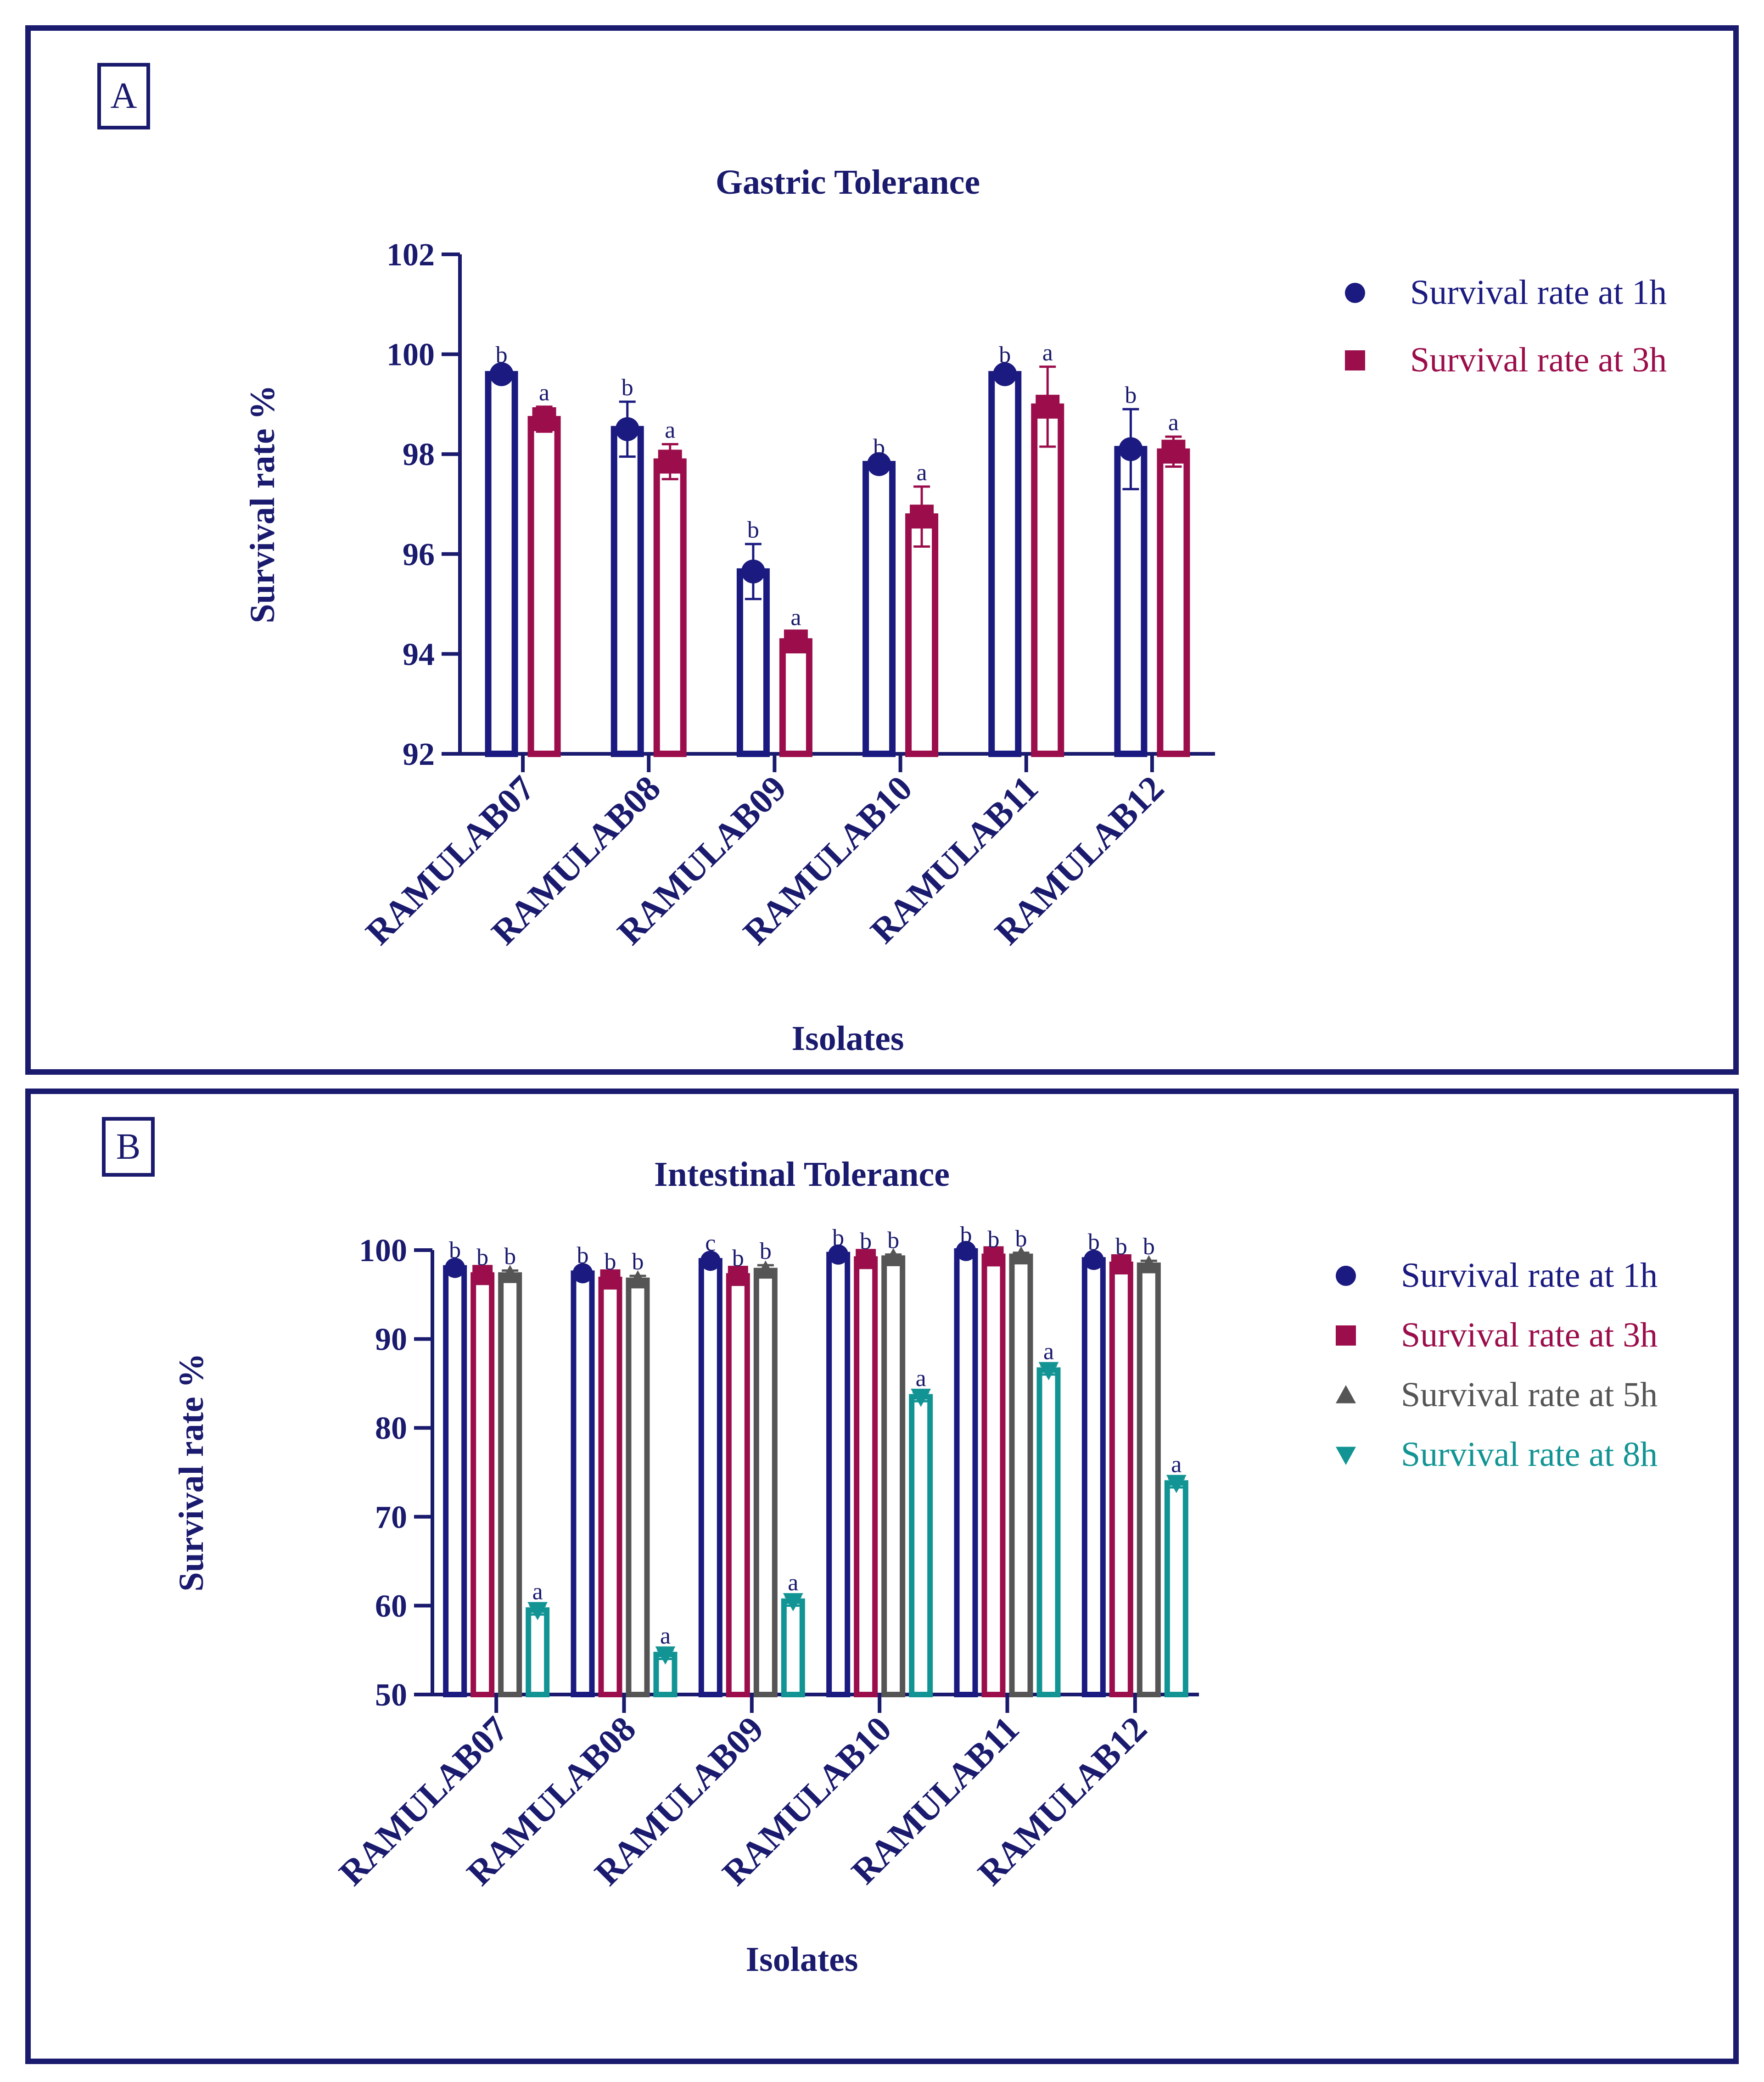  Describe the element at coordinates (802, 1959) in the screenshot. I see `intestinal-x-axis-title: Isolates` at that location.